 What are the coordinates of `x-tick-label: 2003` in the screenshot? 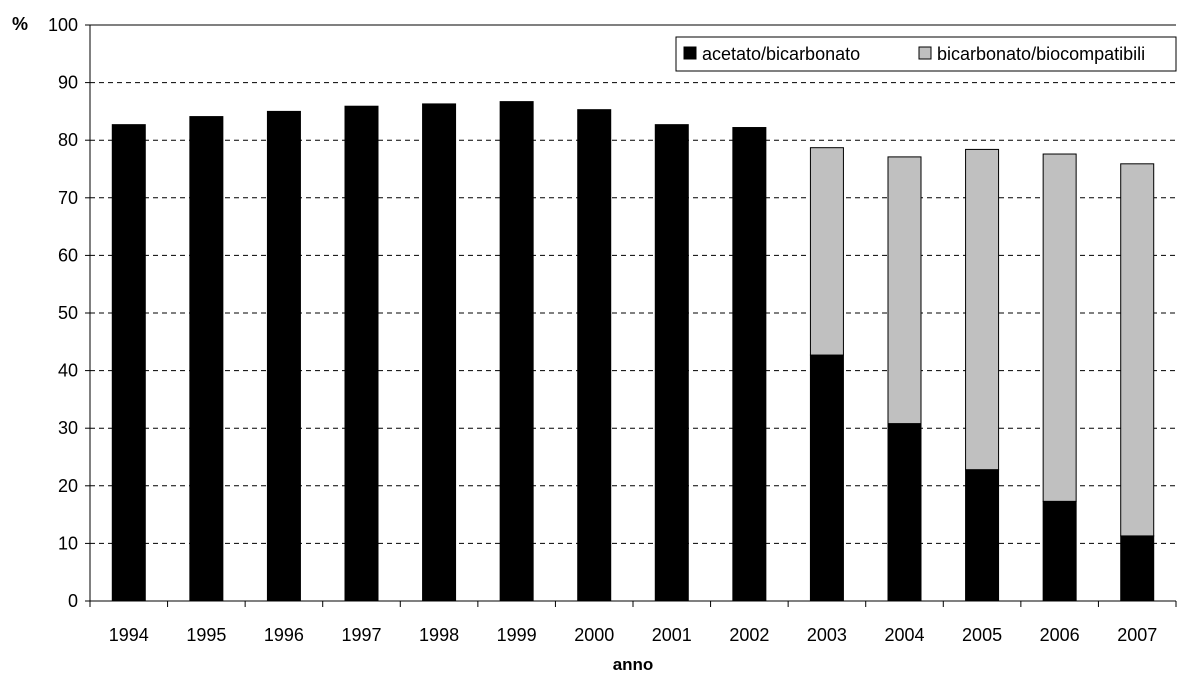 It's located at (827, 635).